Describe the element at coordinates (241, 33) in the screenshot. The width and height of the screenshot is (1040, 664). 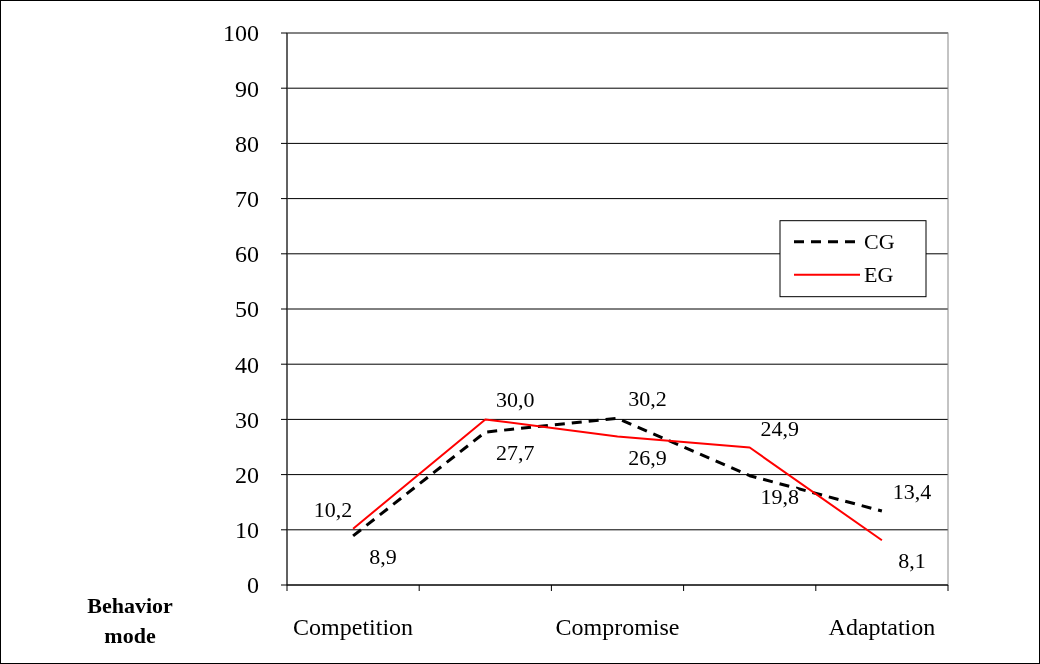
I see `y-tick-label: 100` at that location.